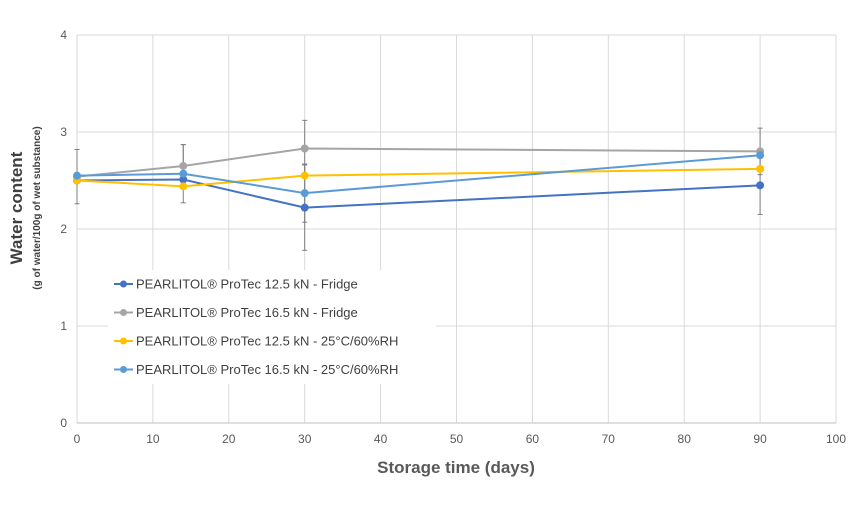 The height and width of the screenshot is (510, 851). I want to click on legend-entry-1: PEARLITOL® ProTec 12.5 kN - Fridge, so click(247, 284).